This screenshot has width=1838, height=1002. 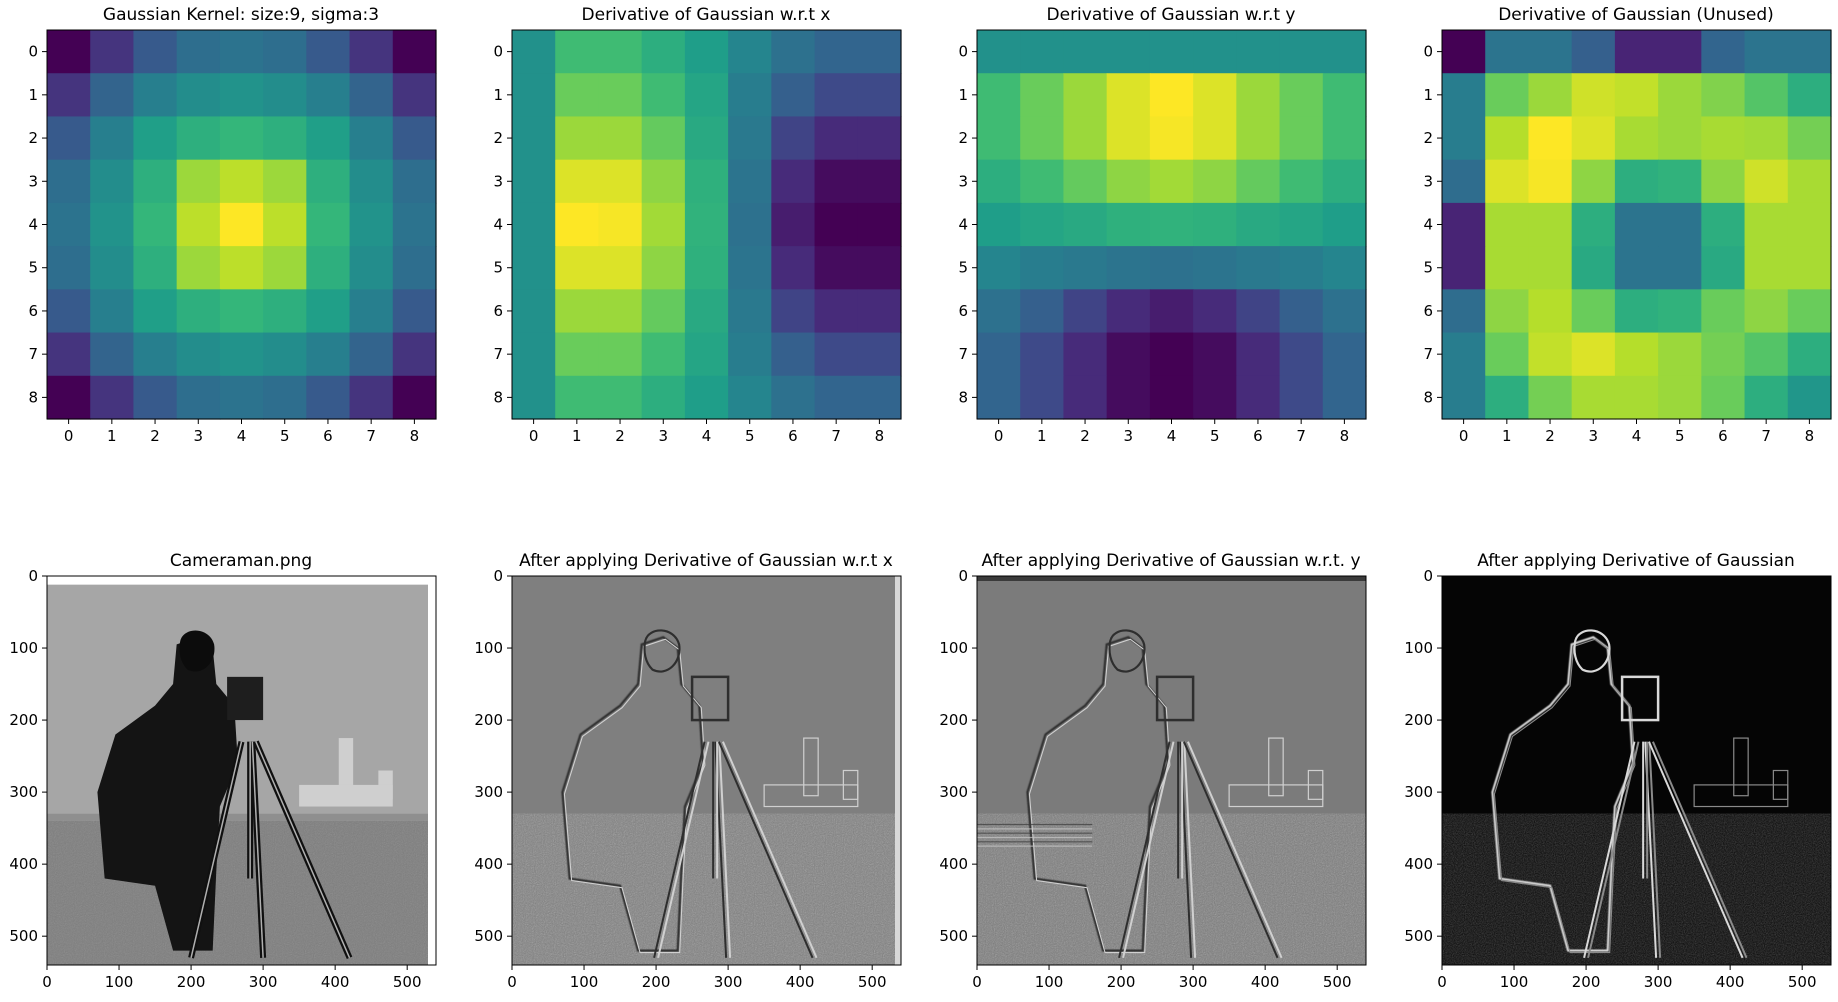 What do you see at coordinates (1215, 436) in the screenshot?
I see `x-tick-label: 5` at bounding box center [1215, 436].